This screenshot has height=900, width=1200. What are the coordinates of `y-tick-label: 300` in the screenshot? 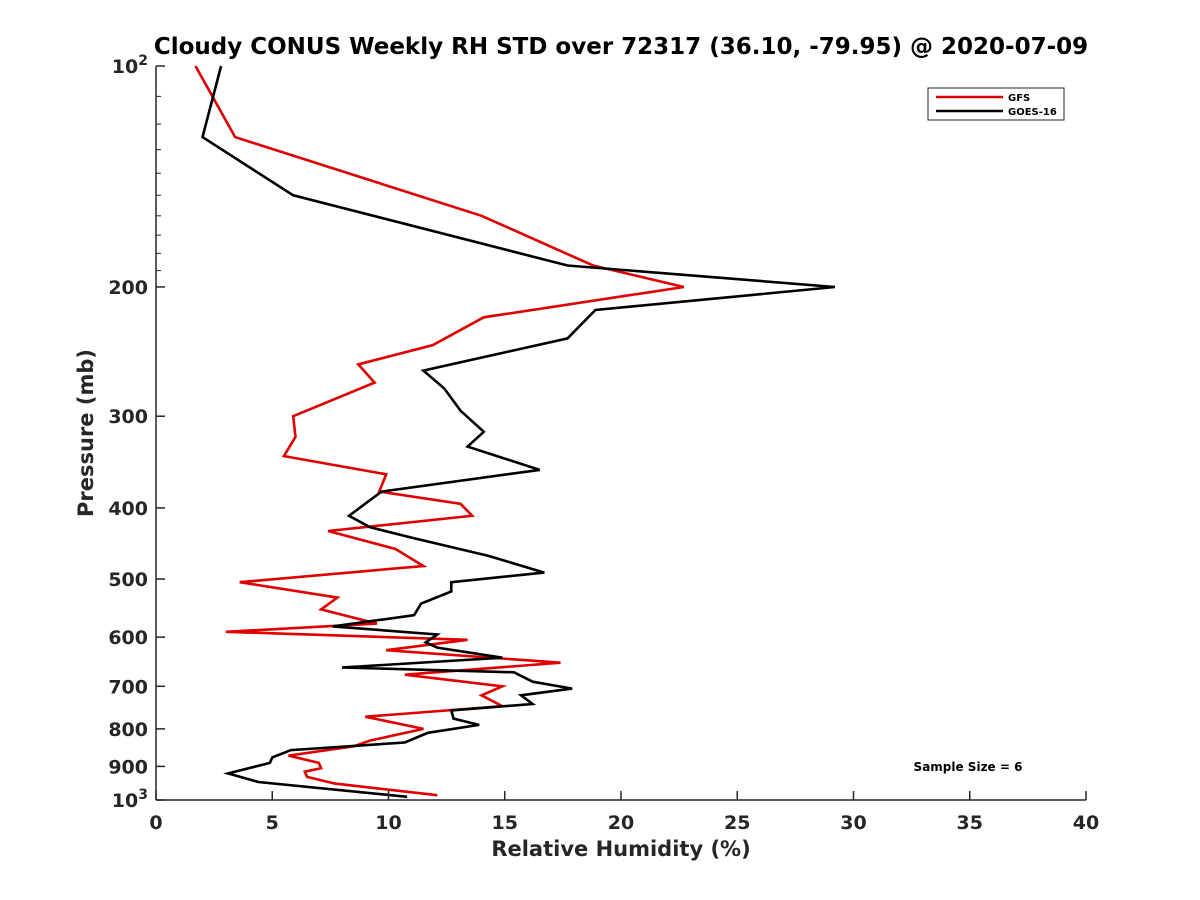 It's located at (128, 417).